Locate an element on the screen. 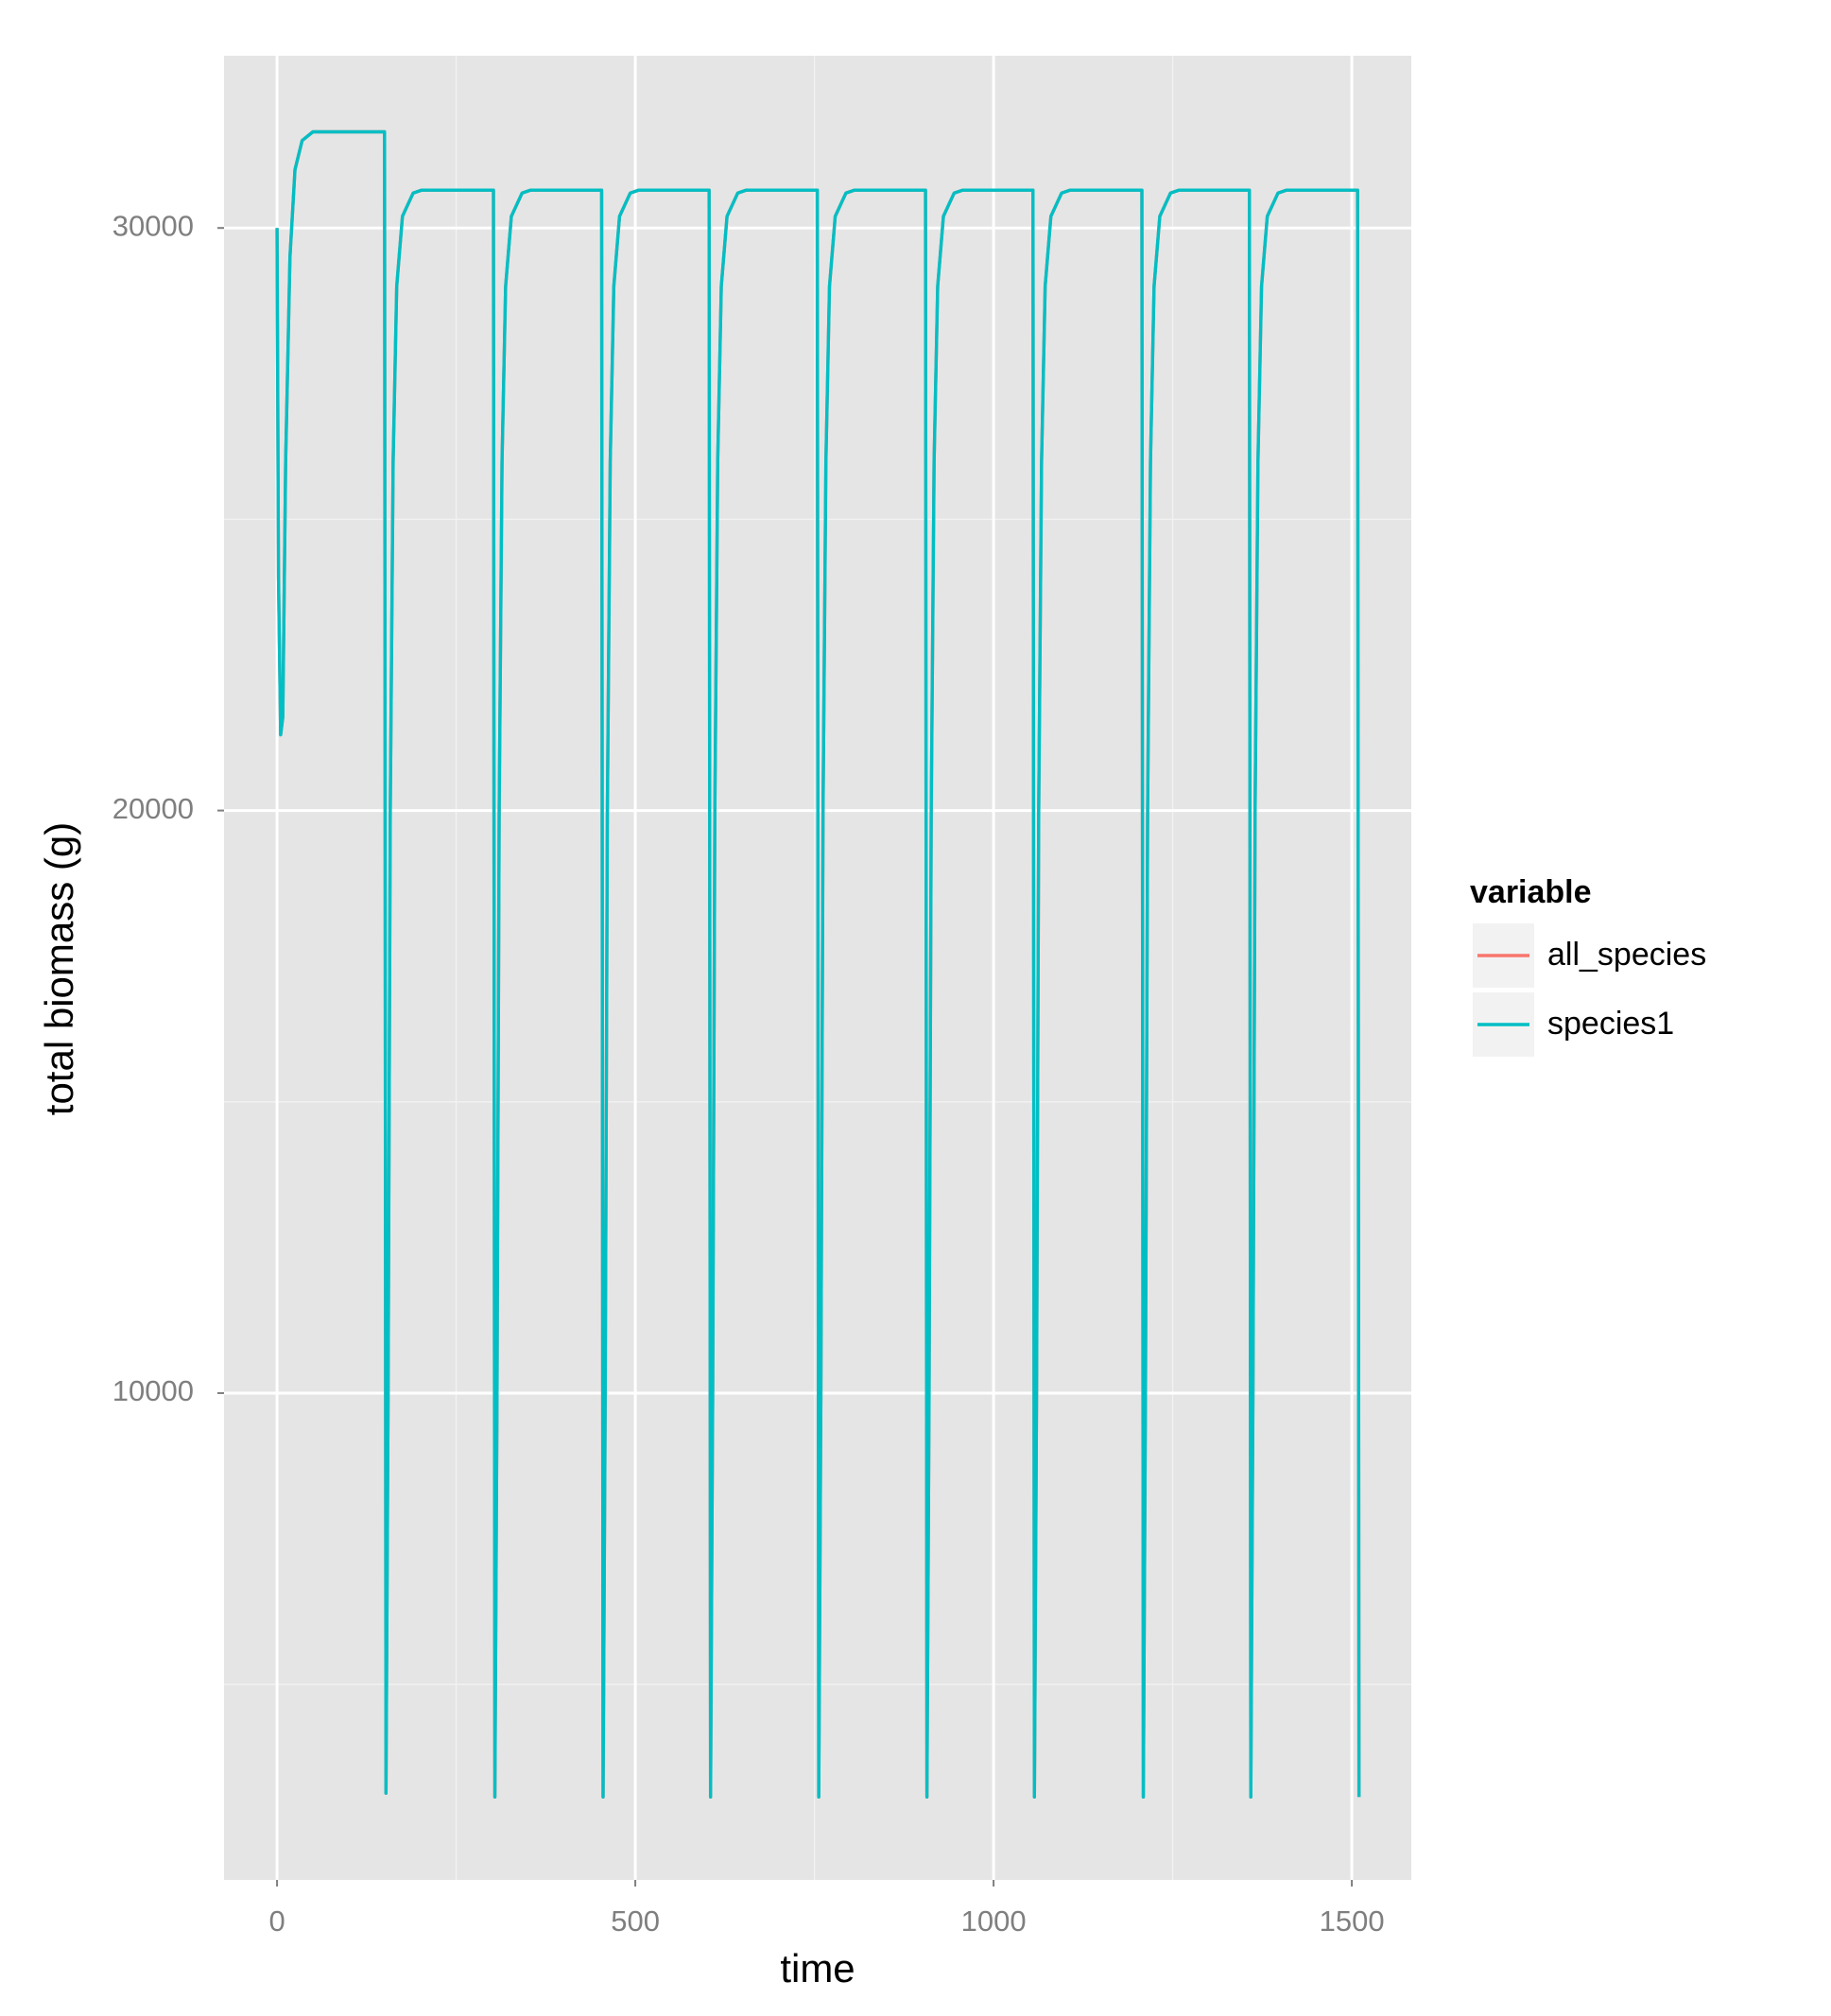 Image resolution: width=1831 pixels, height=2016 pixels. x-tick-label: 0 is located at coordinates (276, 1921).